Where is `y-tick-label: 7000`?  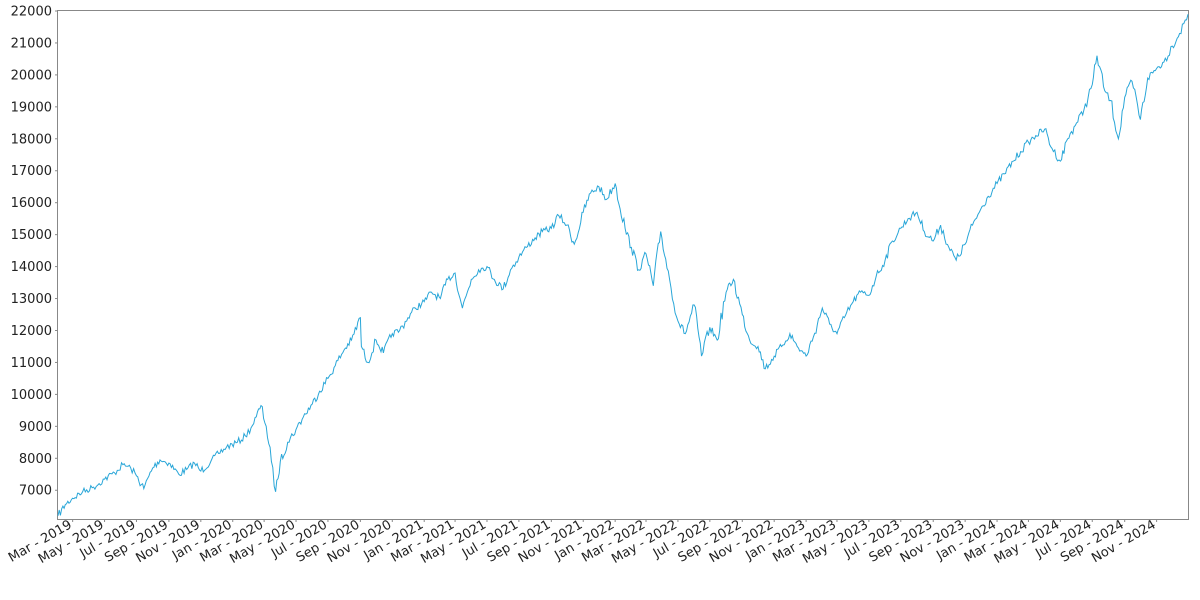
y-tick-label: 7000 is located at coordinates (35, 491).